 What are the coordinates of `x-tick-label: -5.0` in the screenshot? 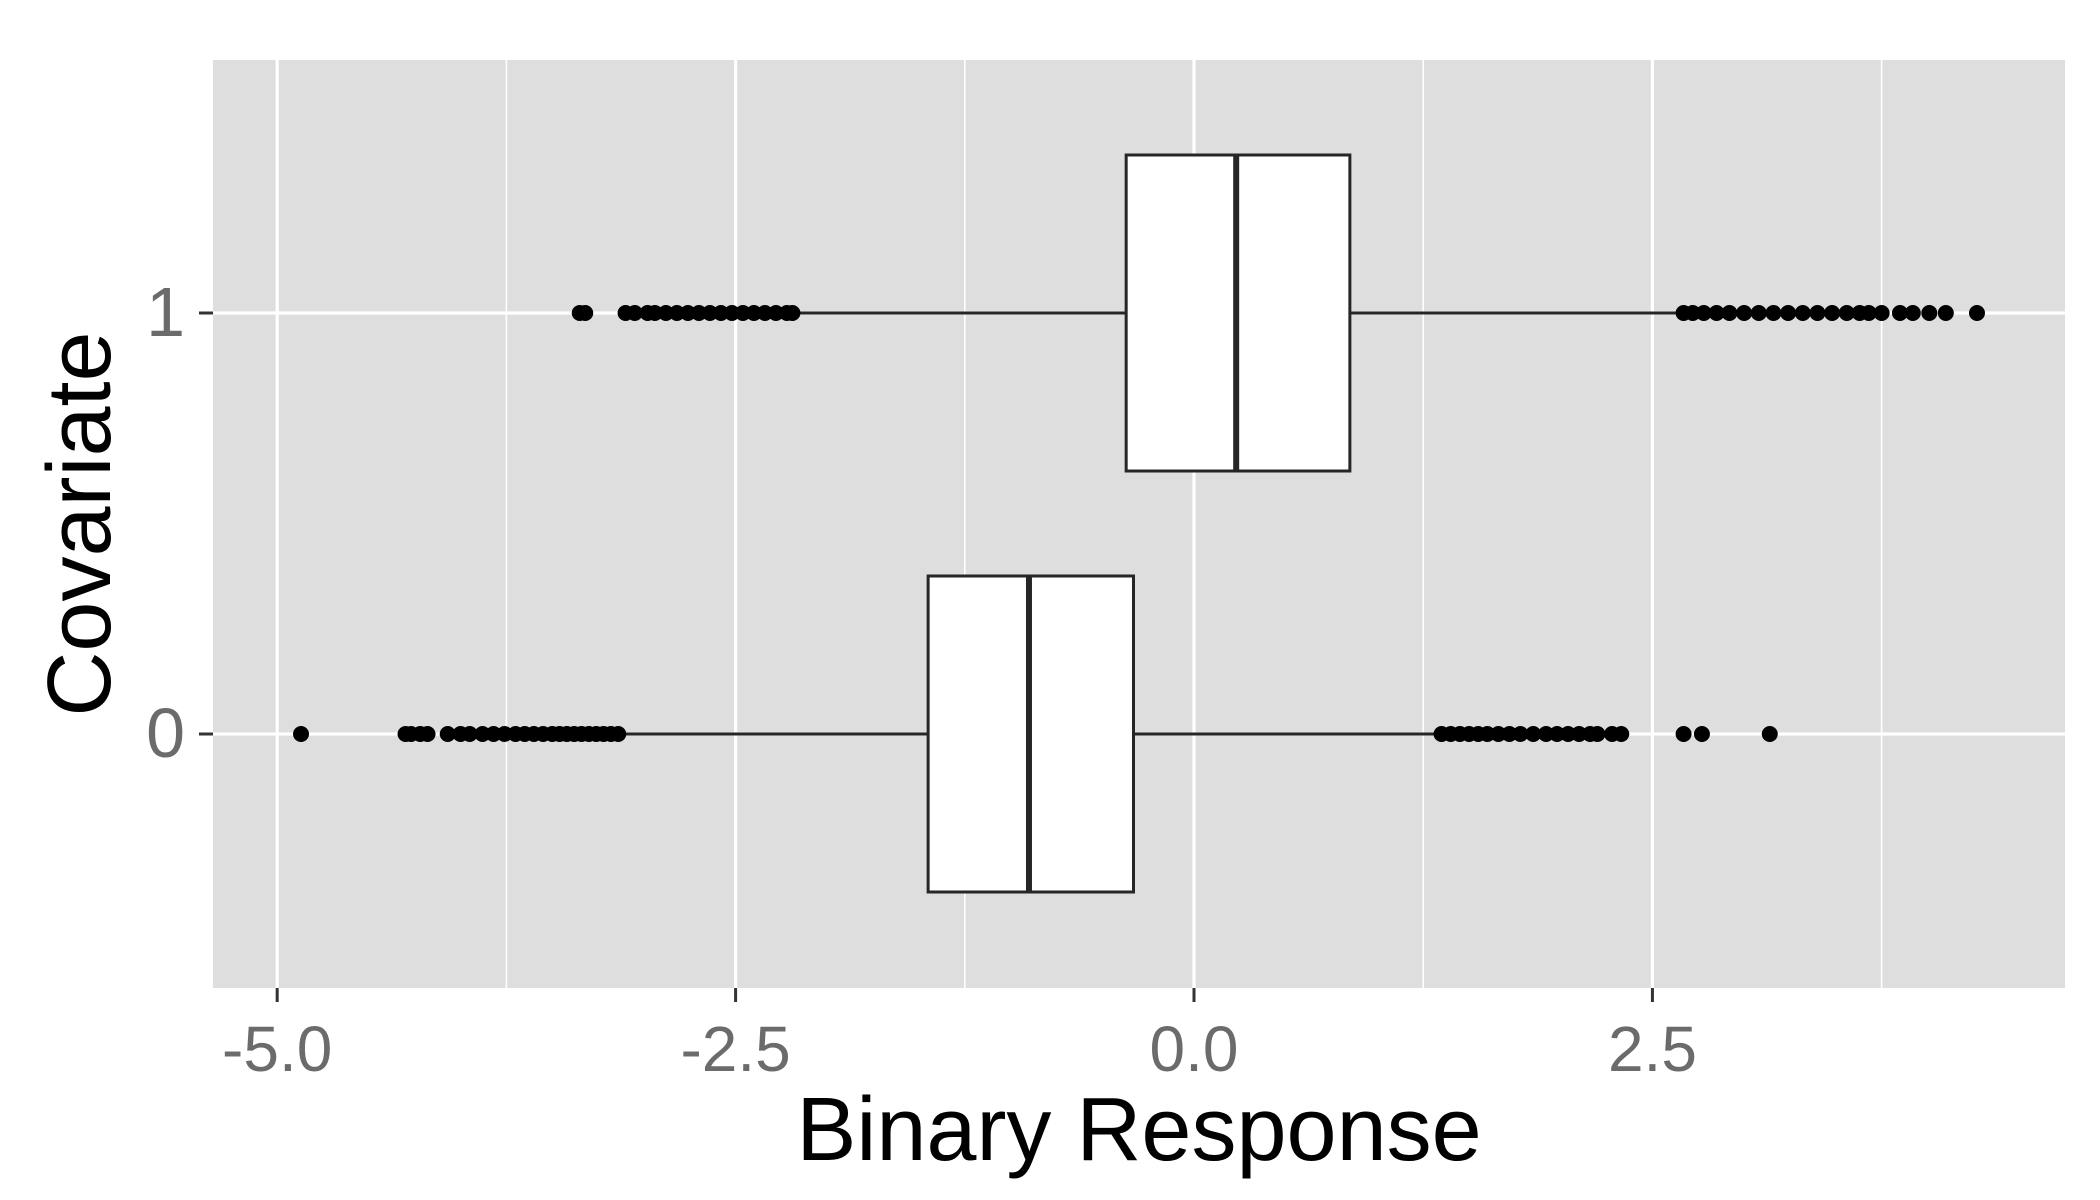 It's located at (277, 1049).